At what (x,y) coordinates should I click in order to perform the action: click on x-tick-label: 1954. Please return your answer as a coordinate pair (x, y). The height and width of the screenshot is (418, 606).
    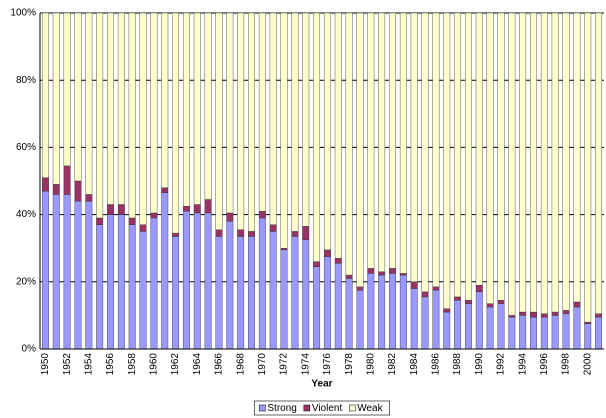
    Looking at the image, I should click on (88, 364).